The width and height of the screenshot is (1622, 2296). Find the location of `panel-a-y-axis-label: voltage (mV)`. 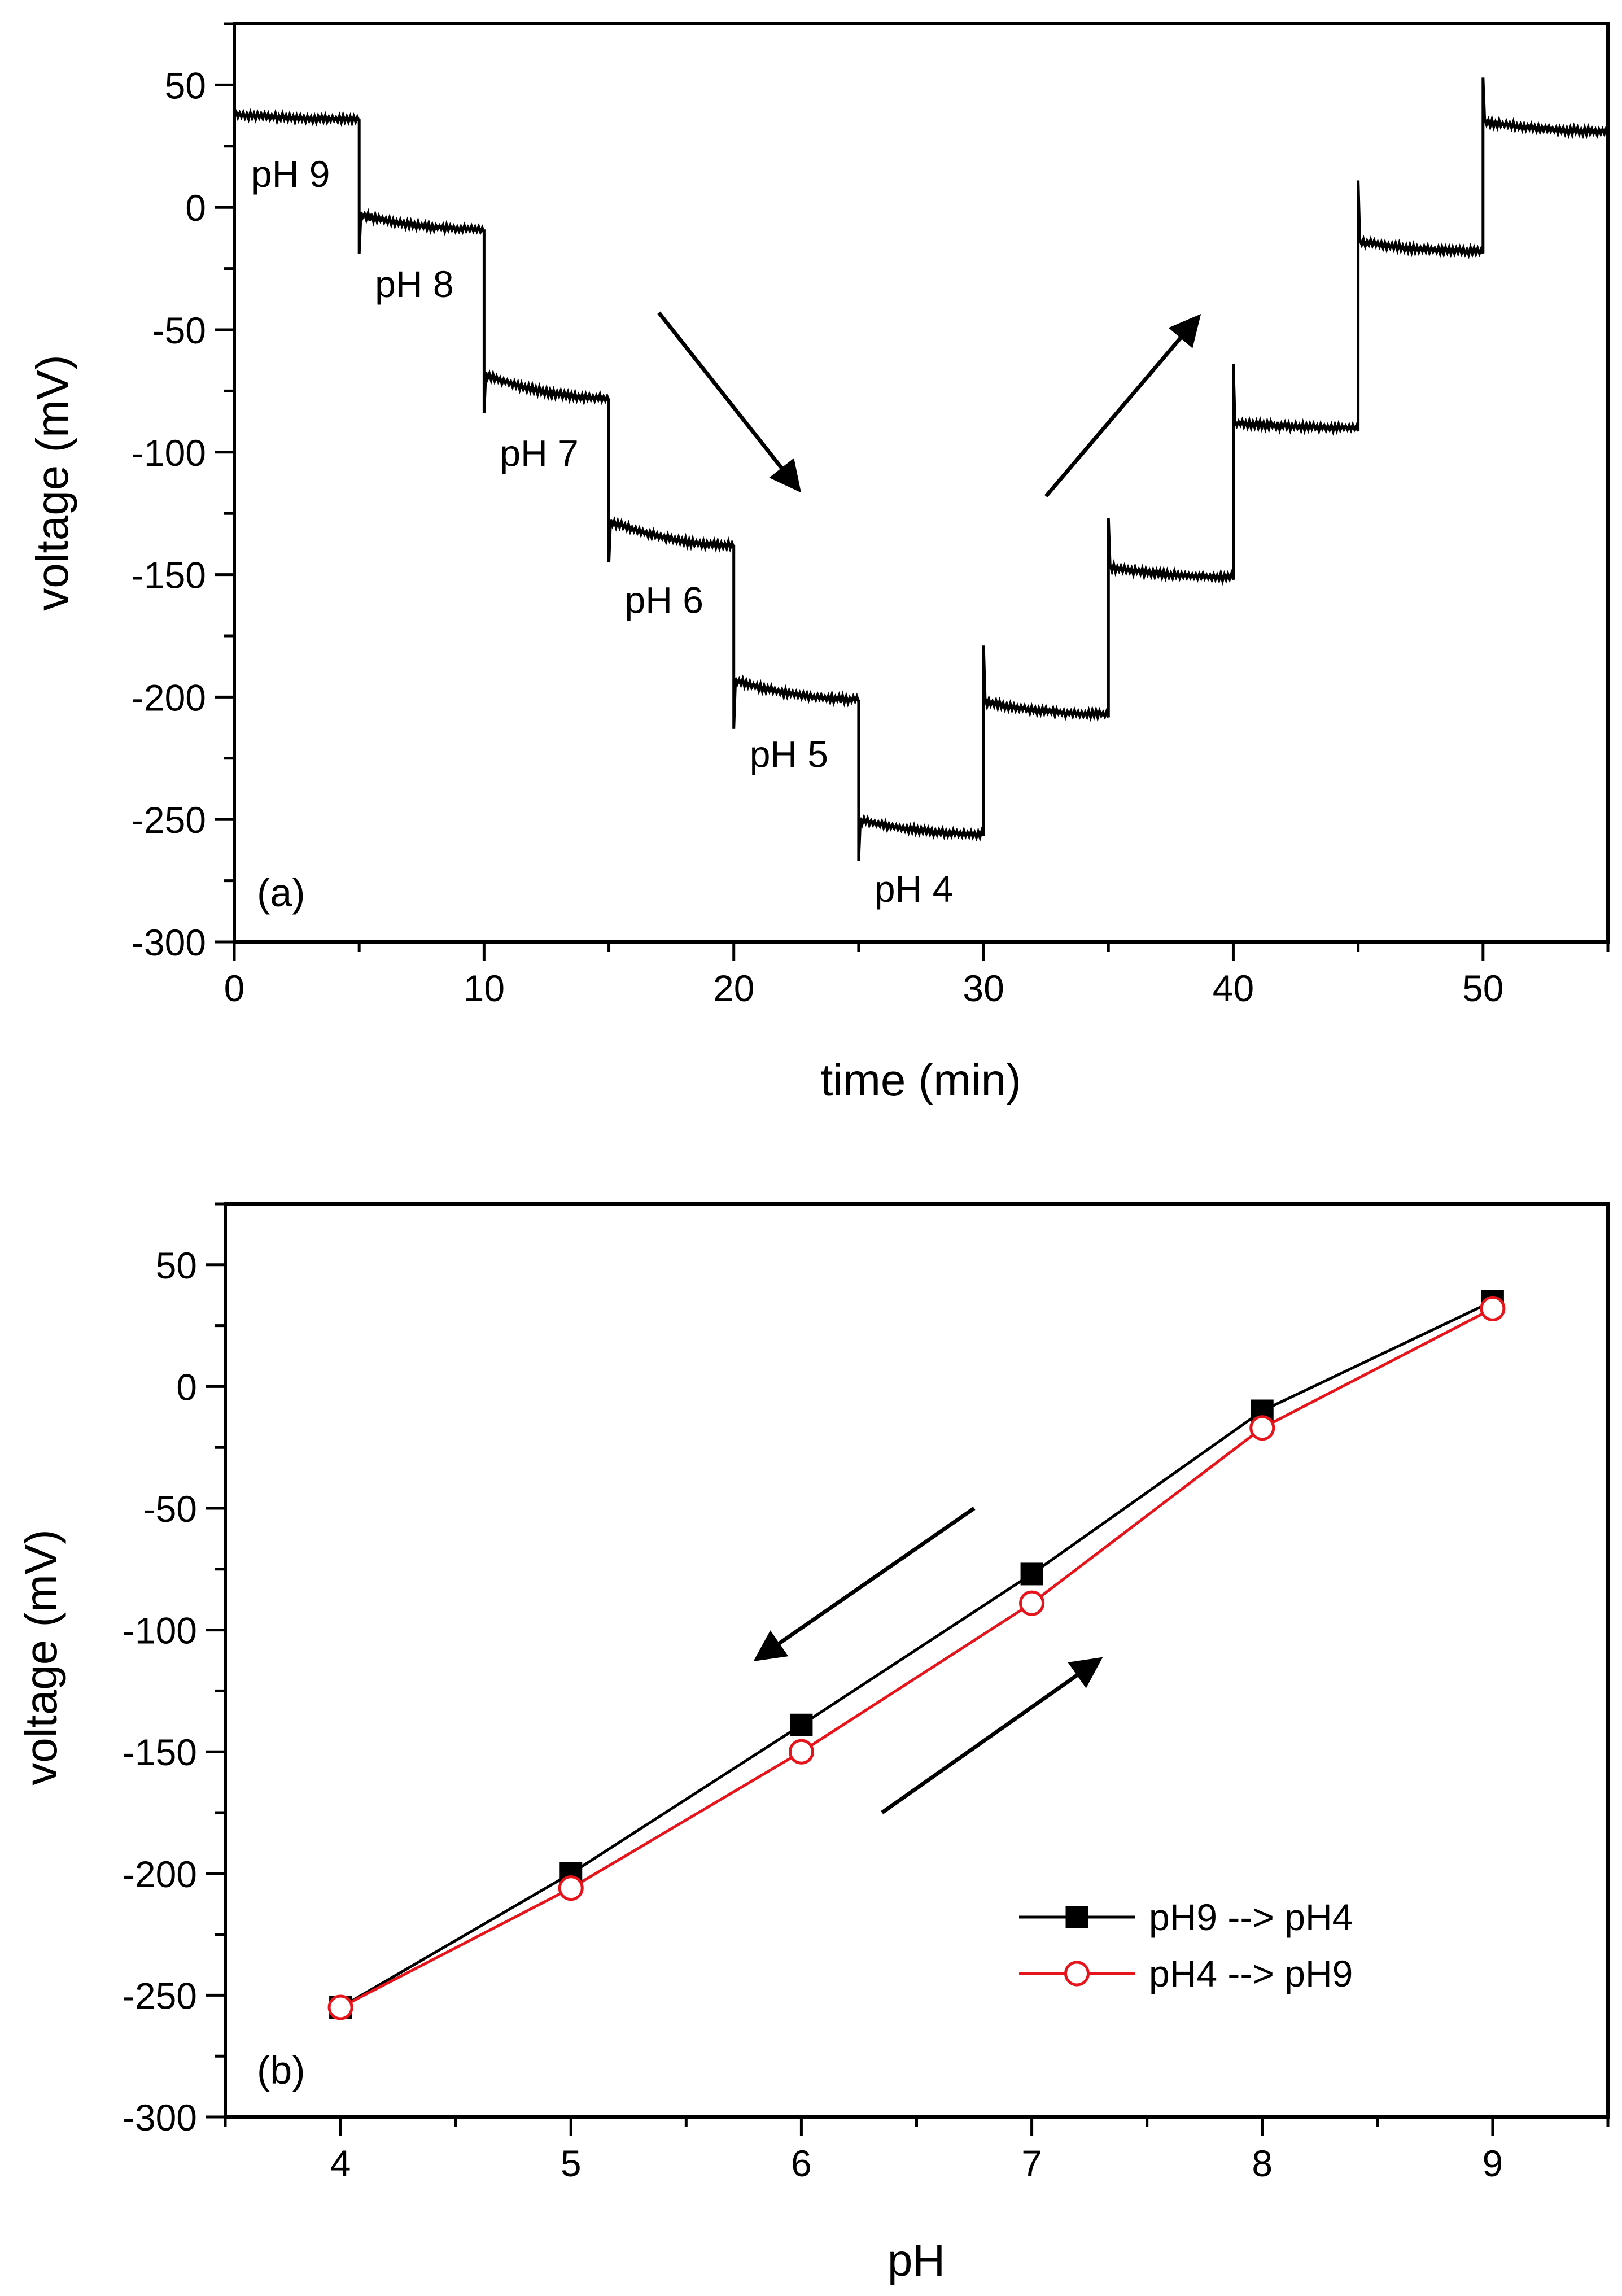

panel-a-y-axis-label: voltage (mV) is located at coordinates (52, 482).